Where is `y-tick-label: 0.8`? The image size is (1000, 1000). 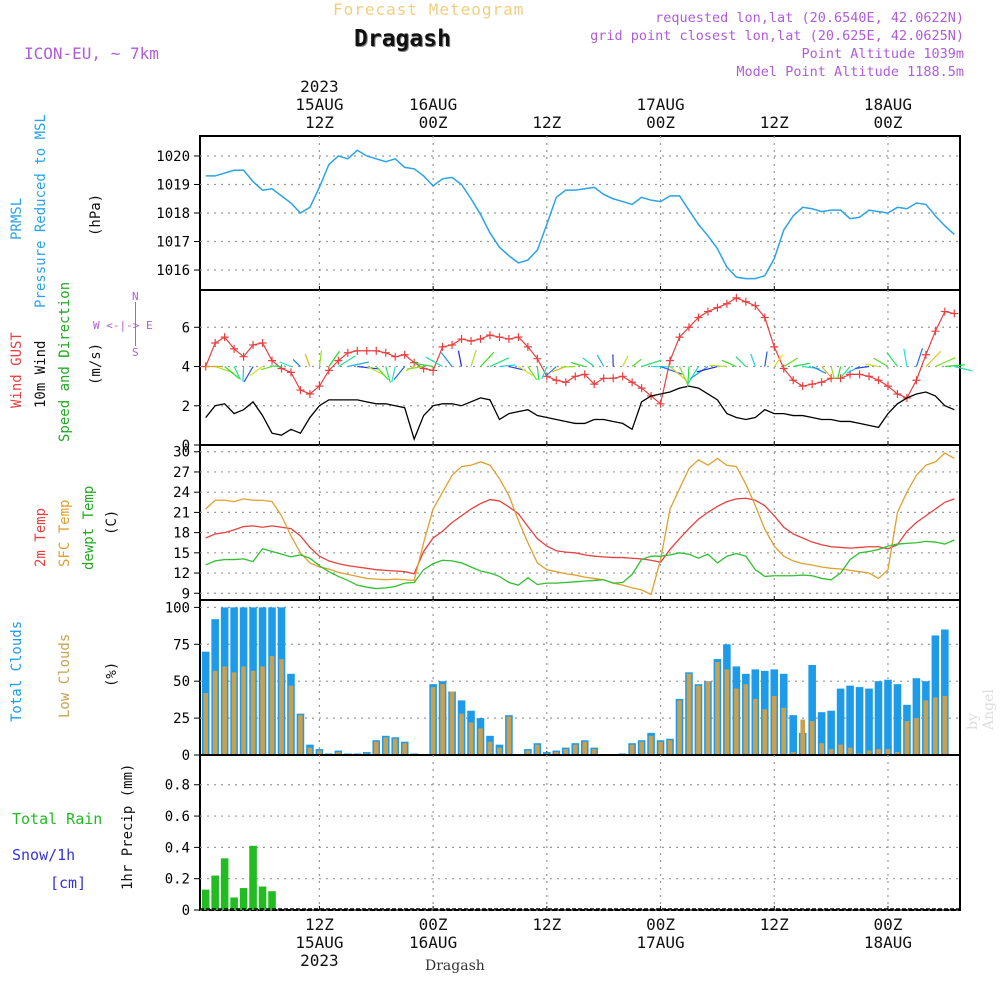
y-tick-label: 0.8 is located at coordinates (177, 786).